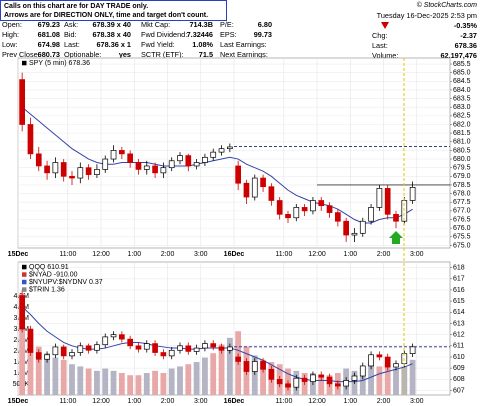  I want to click on y-tick-label: 614, so click(459, 312).